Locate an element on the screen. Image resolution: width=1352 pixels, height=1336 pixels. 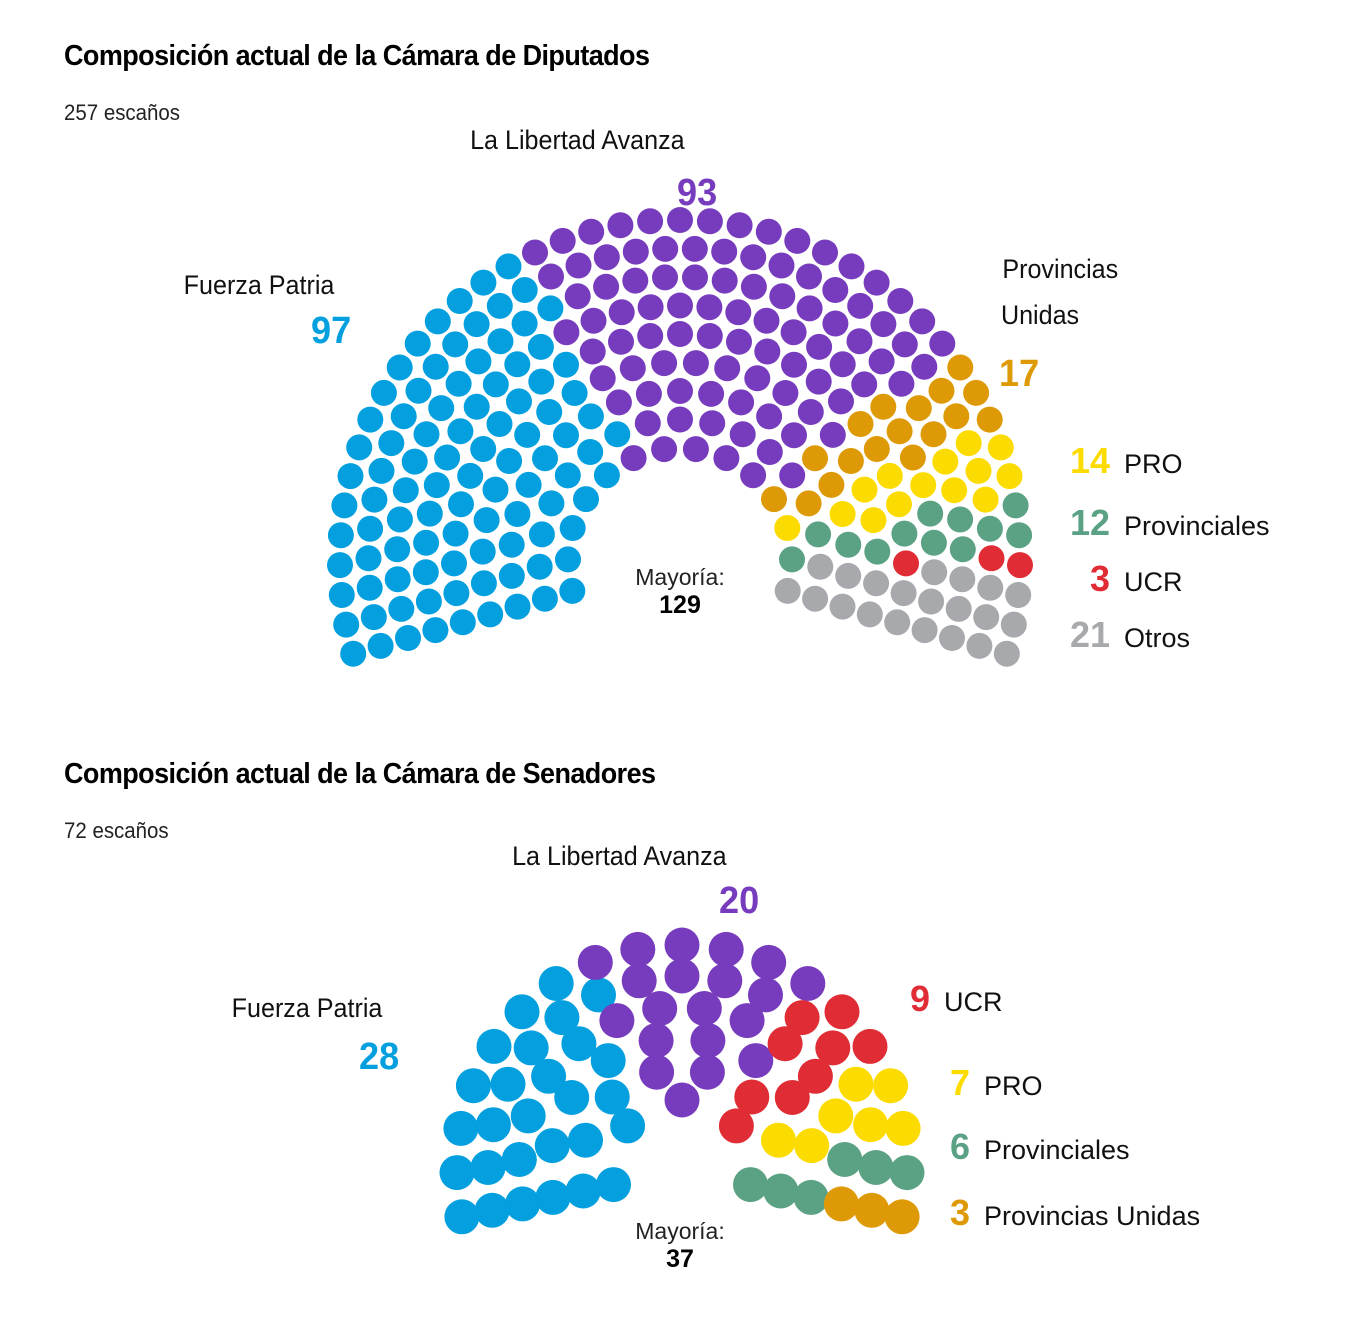
sen-legend-prov-num: 6 is located at coordinates (959, 1146).